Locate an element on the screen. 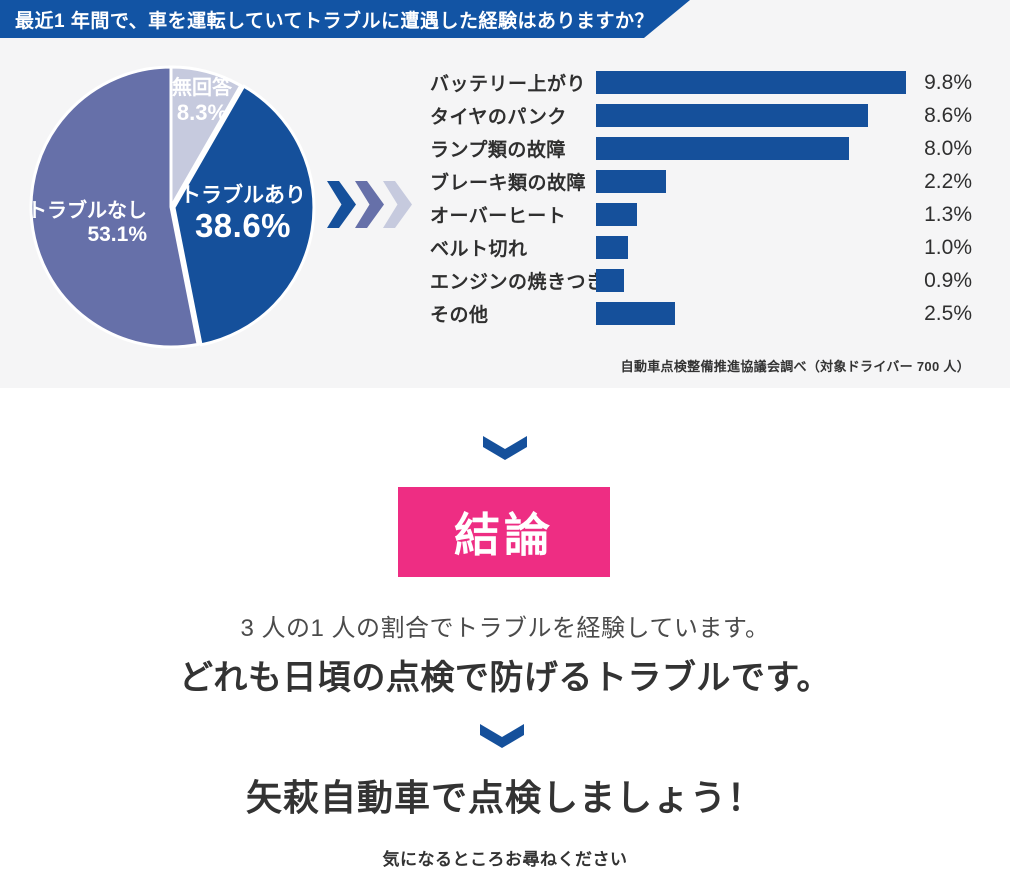 The image size is (1010, 873). bar-value-label: 1.3% is located at coordinates (948, 214).